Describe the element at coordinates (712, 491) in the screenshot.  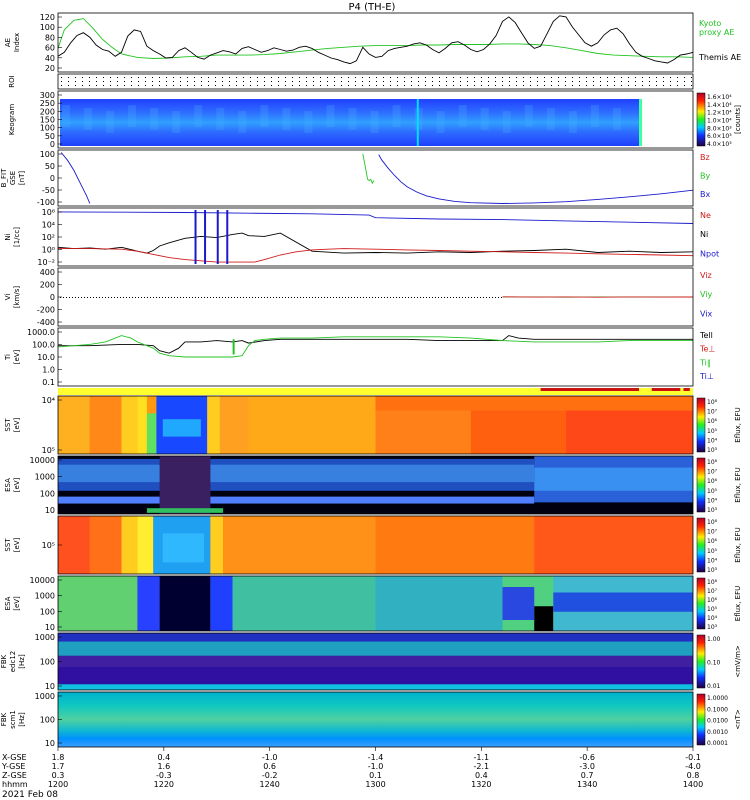
I see `esa1-panel-colorbar-tick: 10⁵` at that location.